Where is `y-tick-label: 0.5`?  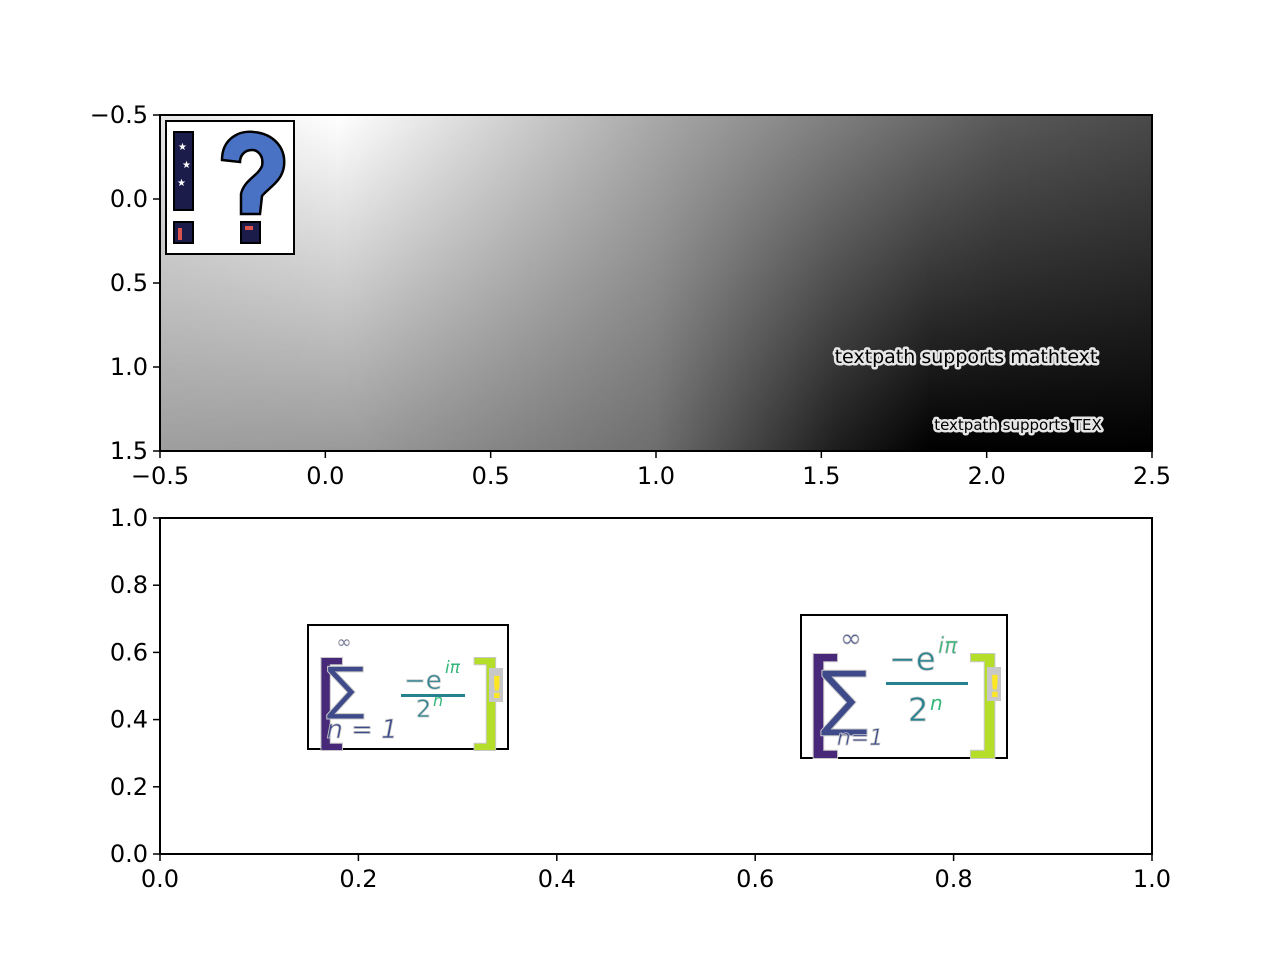 y-tick-label: 0.5 is located at coordinates (129, 283).